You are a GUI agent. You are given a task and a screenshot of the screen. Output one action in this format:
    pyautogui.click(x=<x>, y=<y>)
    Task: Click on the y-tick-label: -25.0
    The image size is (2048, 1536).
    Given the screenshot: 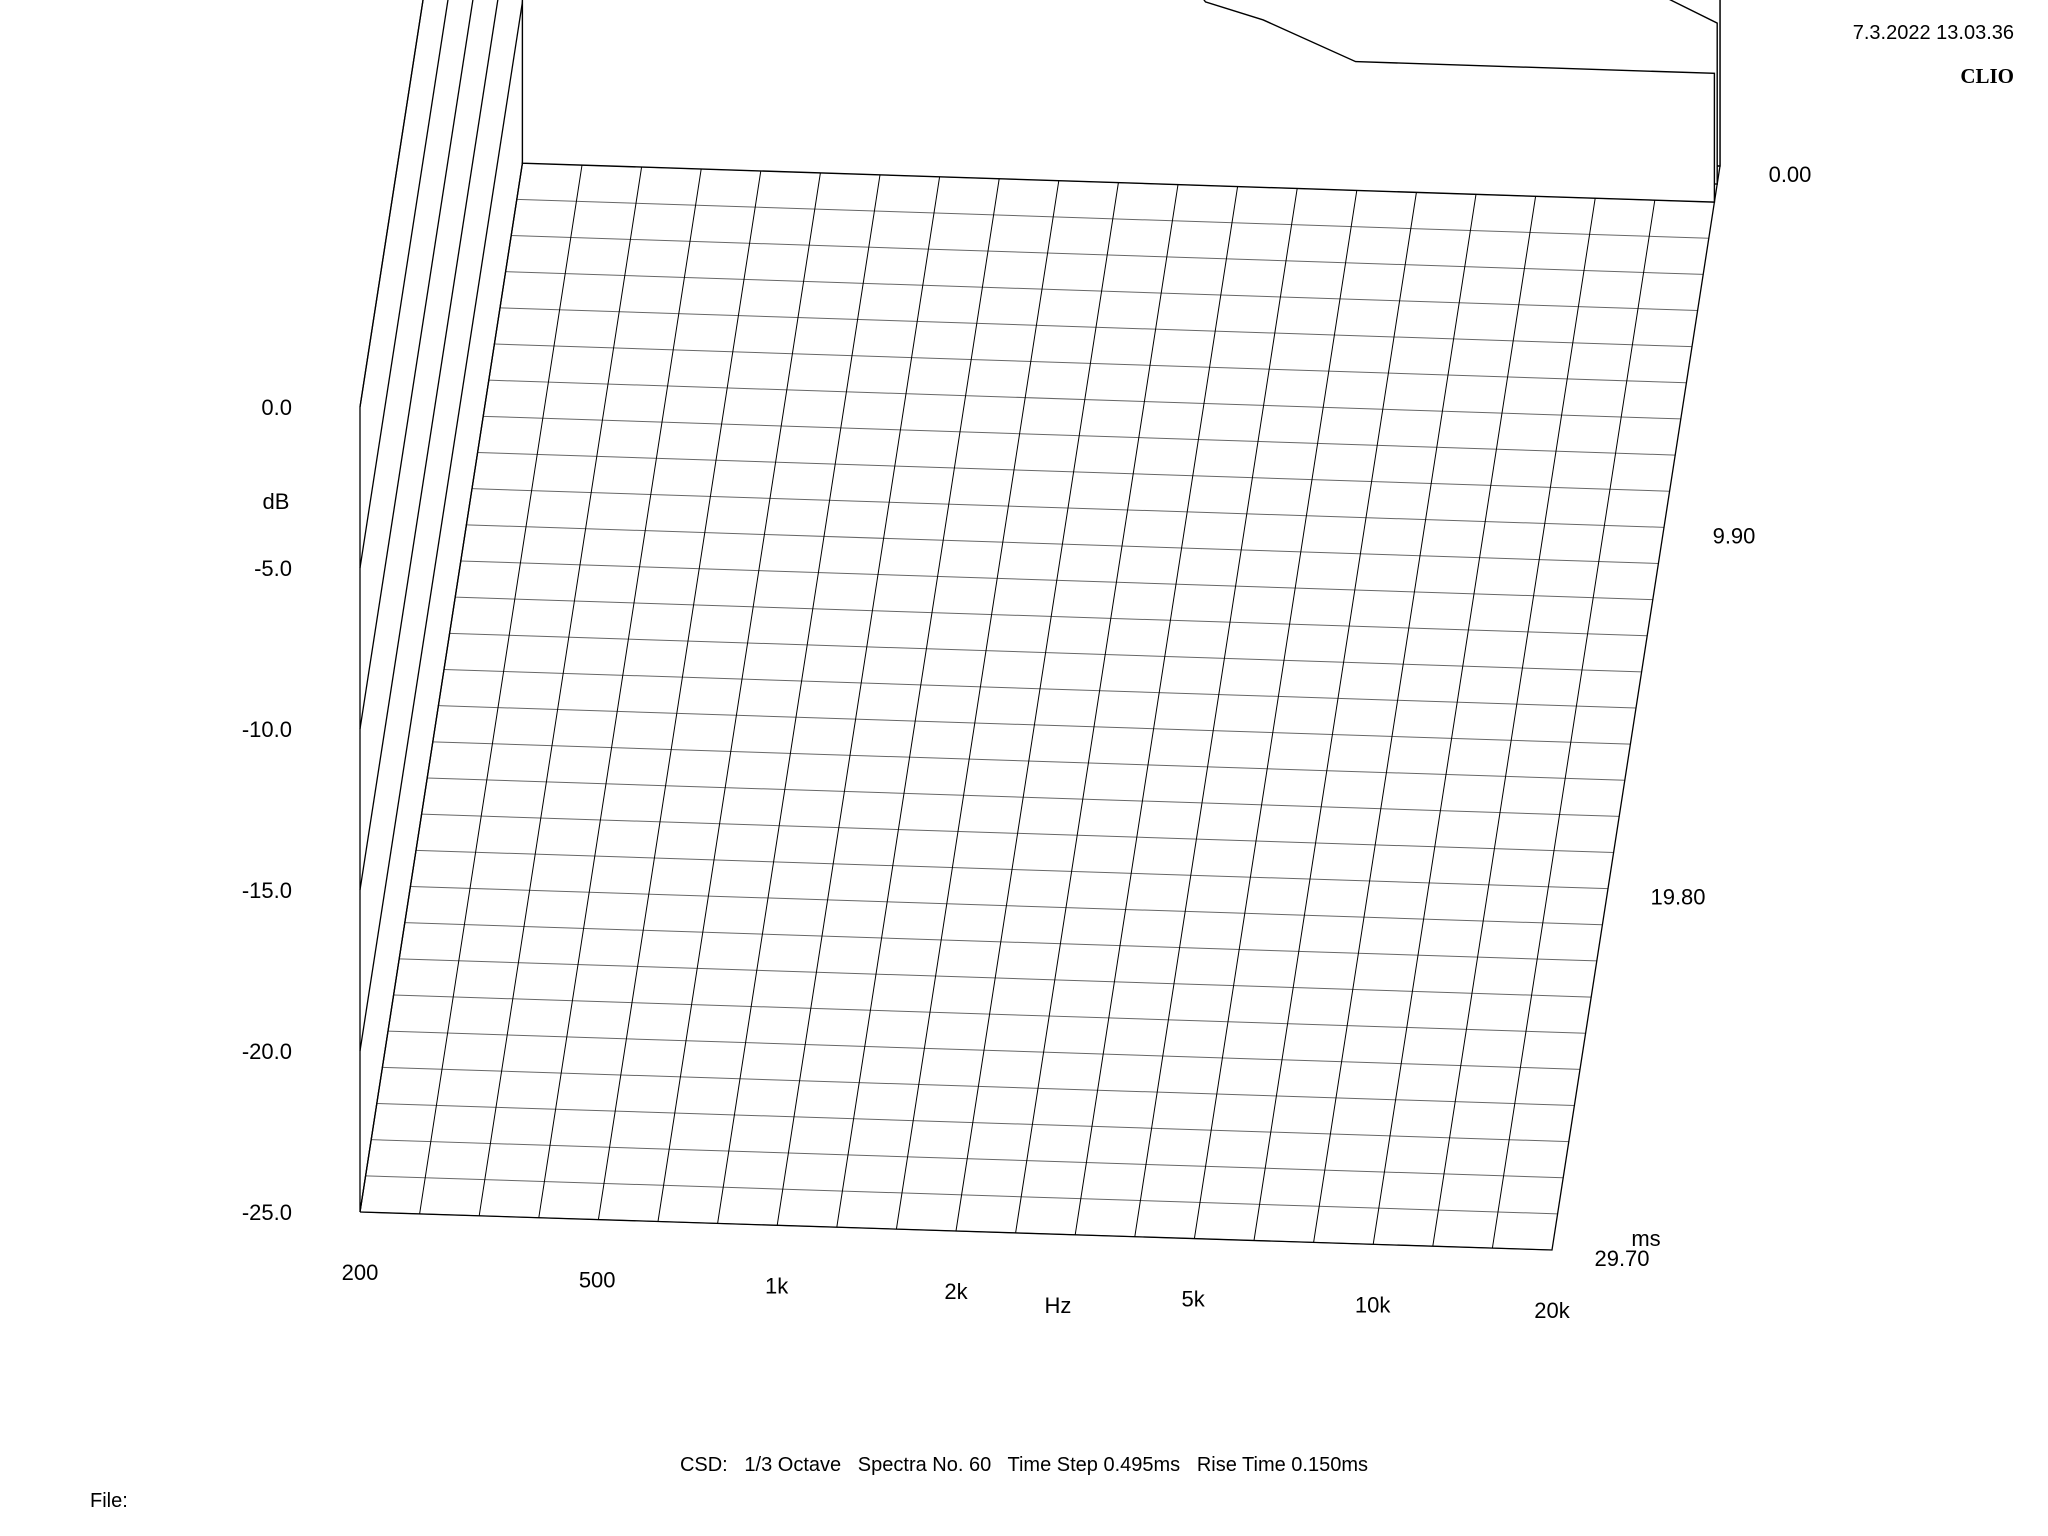 What is the action you would take?
    pyautogui.click(x=267, y=1212)
    